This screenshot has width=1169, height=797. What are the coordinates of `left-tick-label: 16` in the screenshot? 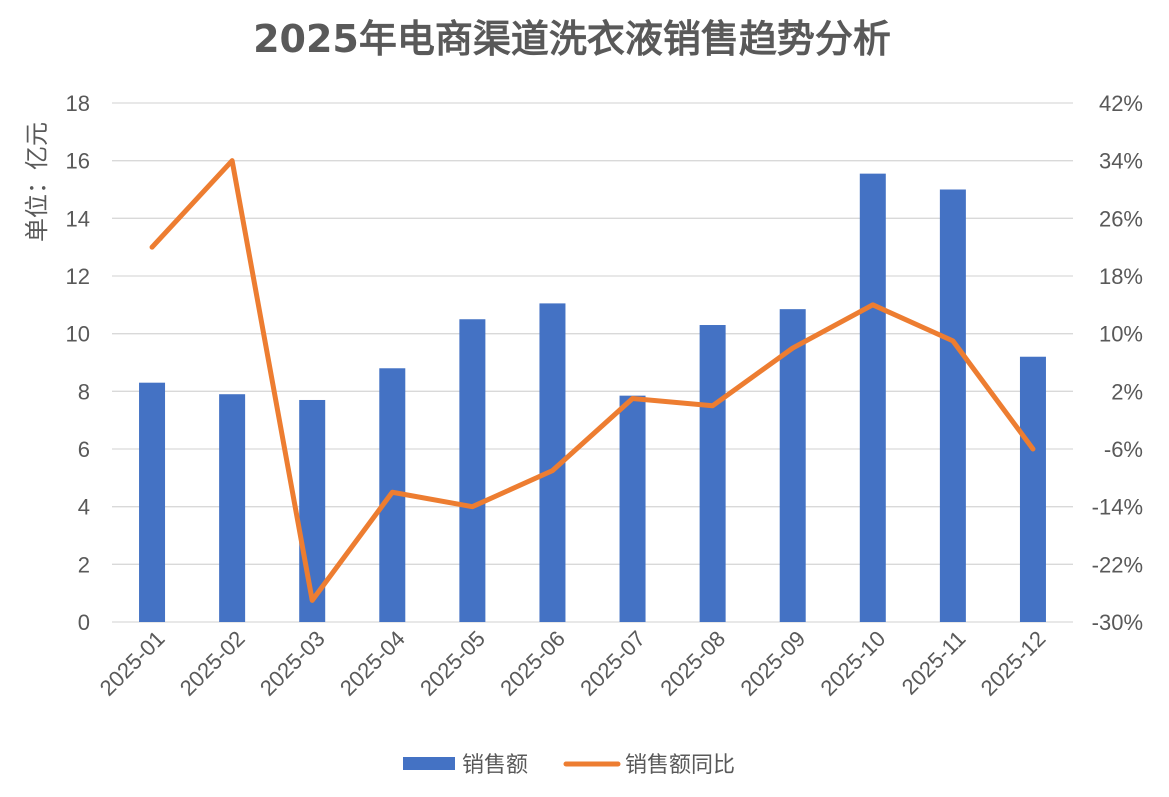 It's located at (78, 161).